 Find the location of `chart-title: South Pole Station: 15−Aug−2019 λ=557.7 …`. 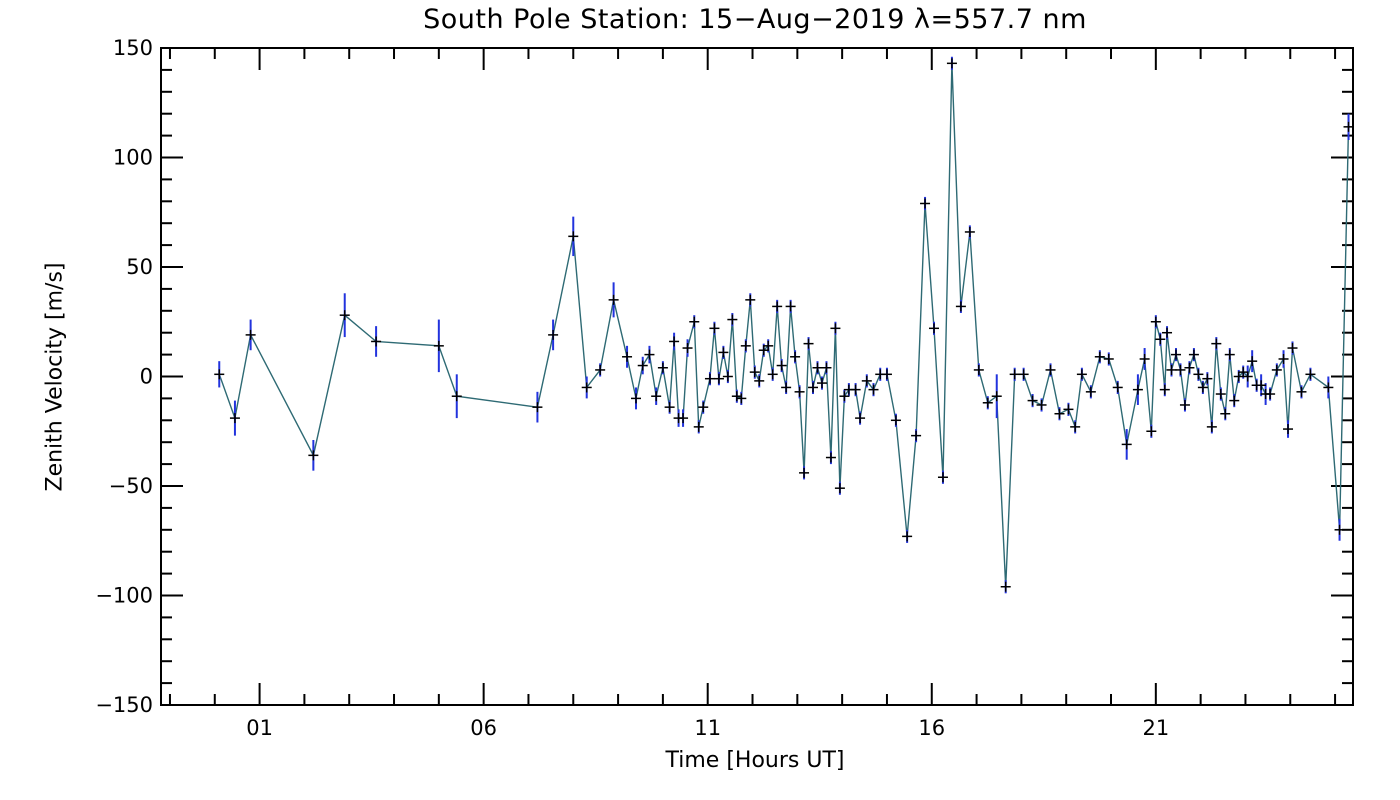

chart-title: South Pole Station: 15−Aug−2019 λ=557.7 … is located at coordinates (755, 19).